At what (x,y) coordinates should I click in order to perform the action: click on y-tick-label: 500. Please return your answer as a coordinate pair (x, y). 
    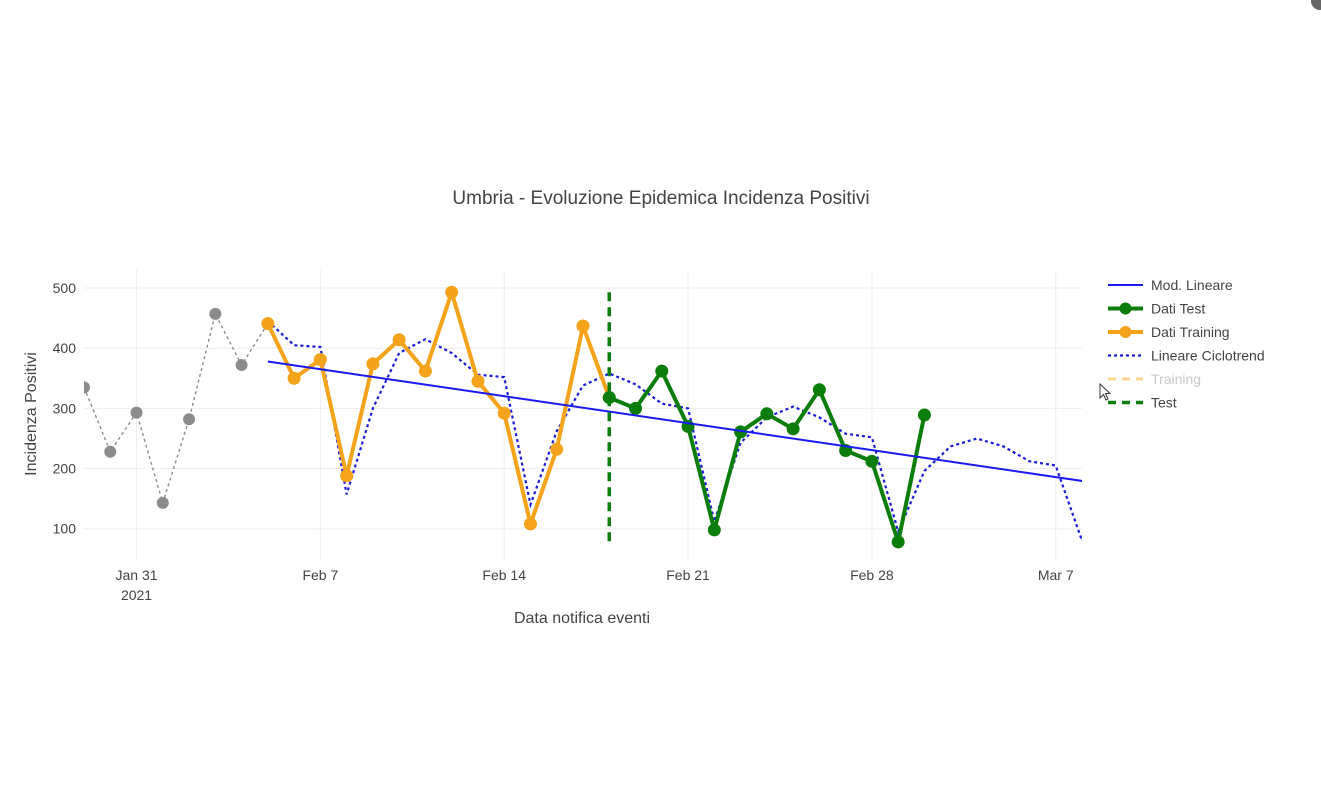
    Looking at the image, I should click on (65, 288).